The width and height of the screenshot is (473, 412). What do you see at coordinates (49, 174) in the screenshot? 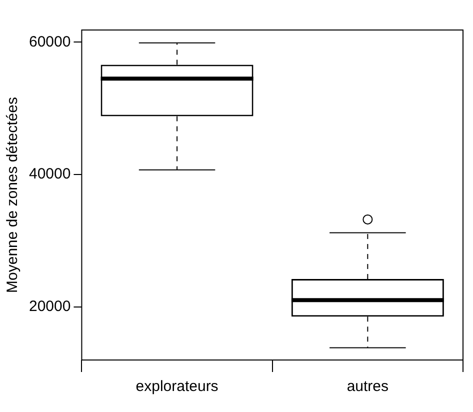
I see `y-tick-label: 40000` at bounding box center [49, 174].